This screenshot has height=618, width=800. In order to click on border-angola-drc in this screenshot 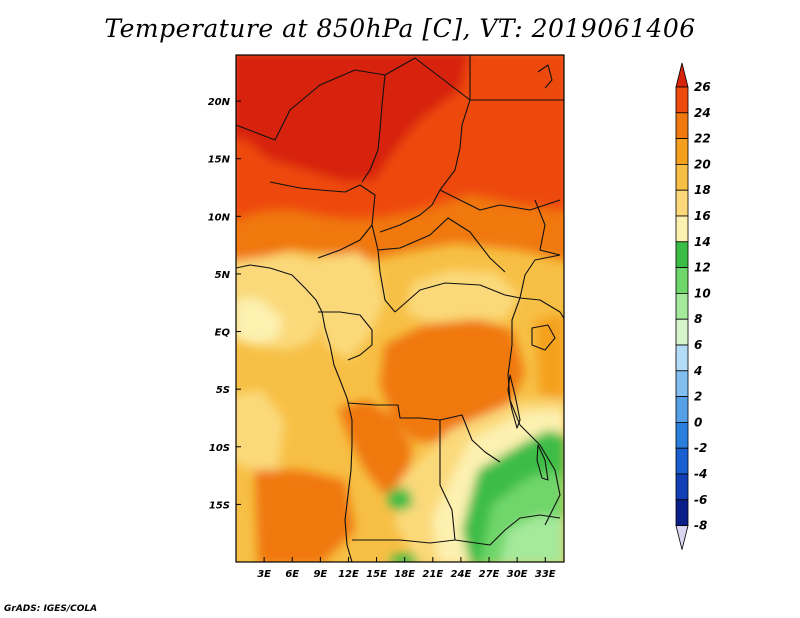, I will do `click(424, 432)`.